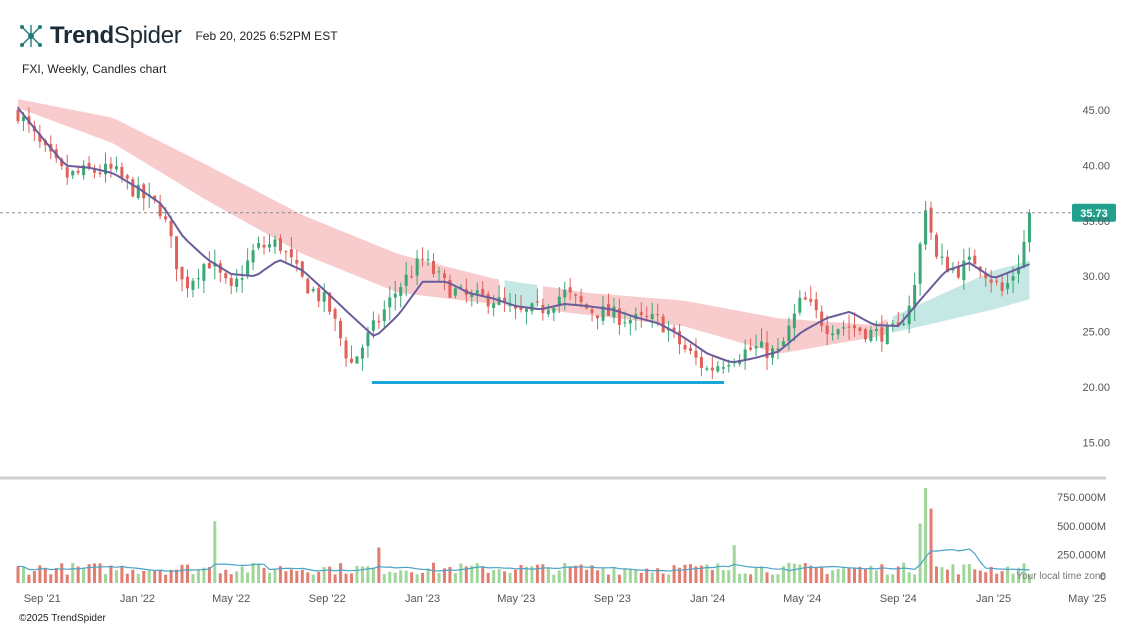  What do you see at coordinates (707, 599) in the screenshot?
I see `x-tick-label: Jan '24` at bounding box center [707, 599].